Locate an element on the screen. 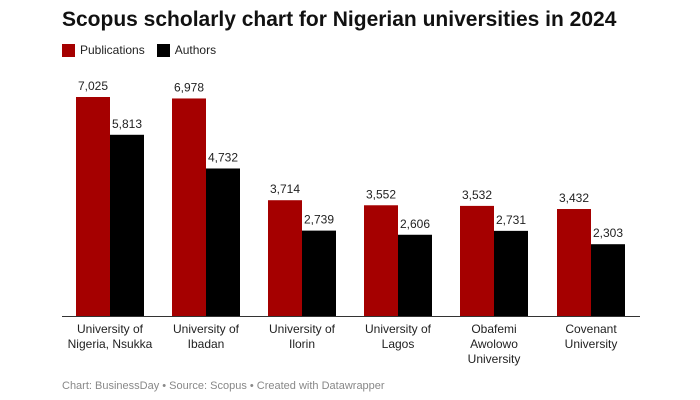  legend-swatch-authors is located at coordinates (163, 50).